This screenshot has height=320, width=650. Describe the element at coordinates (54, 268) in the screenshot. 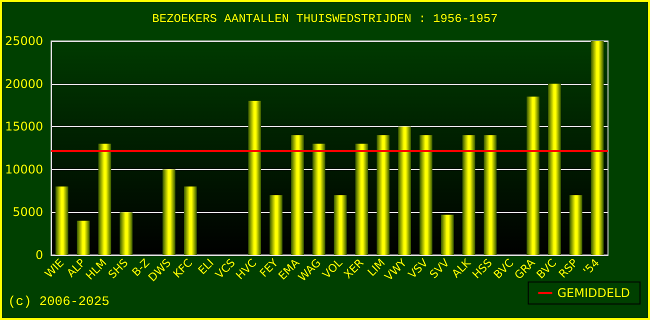

I see `x-tick-label: WIE` at that location.